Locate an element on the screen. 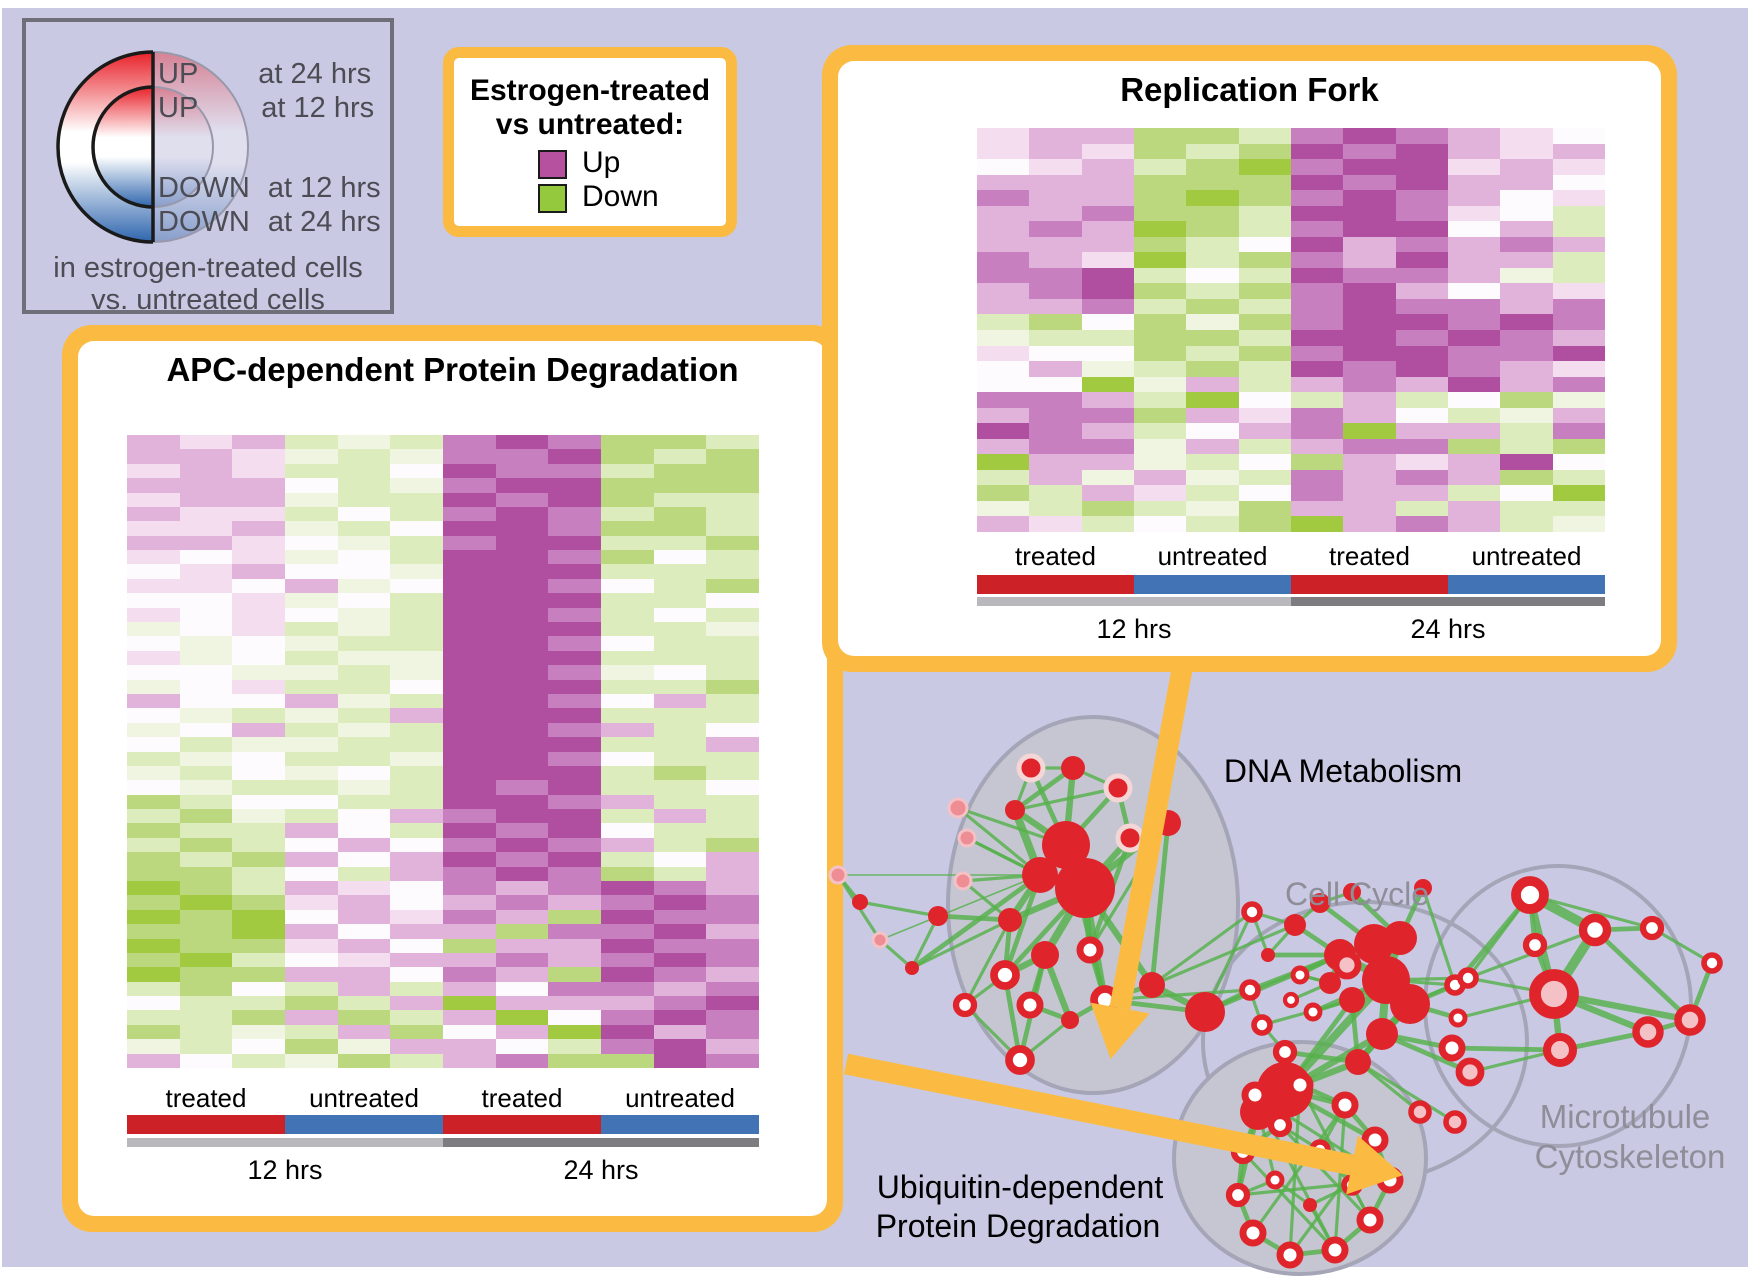 The height and width of the screenshot is (1279, 1750). apc-group-labels: treated untreated treated untreated is located at coordinates (443, 1098).